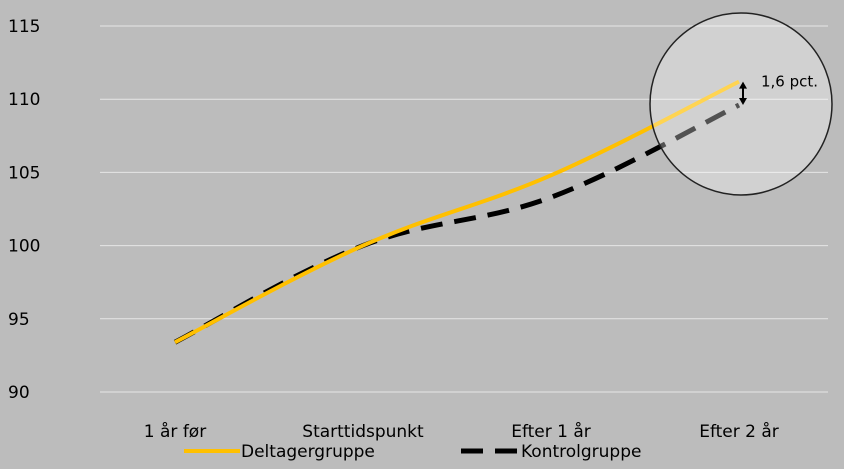 The width and height of the screenshot is (844, 469). I want to click on y-tick-label: 110, so click(24, 100).